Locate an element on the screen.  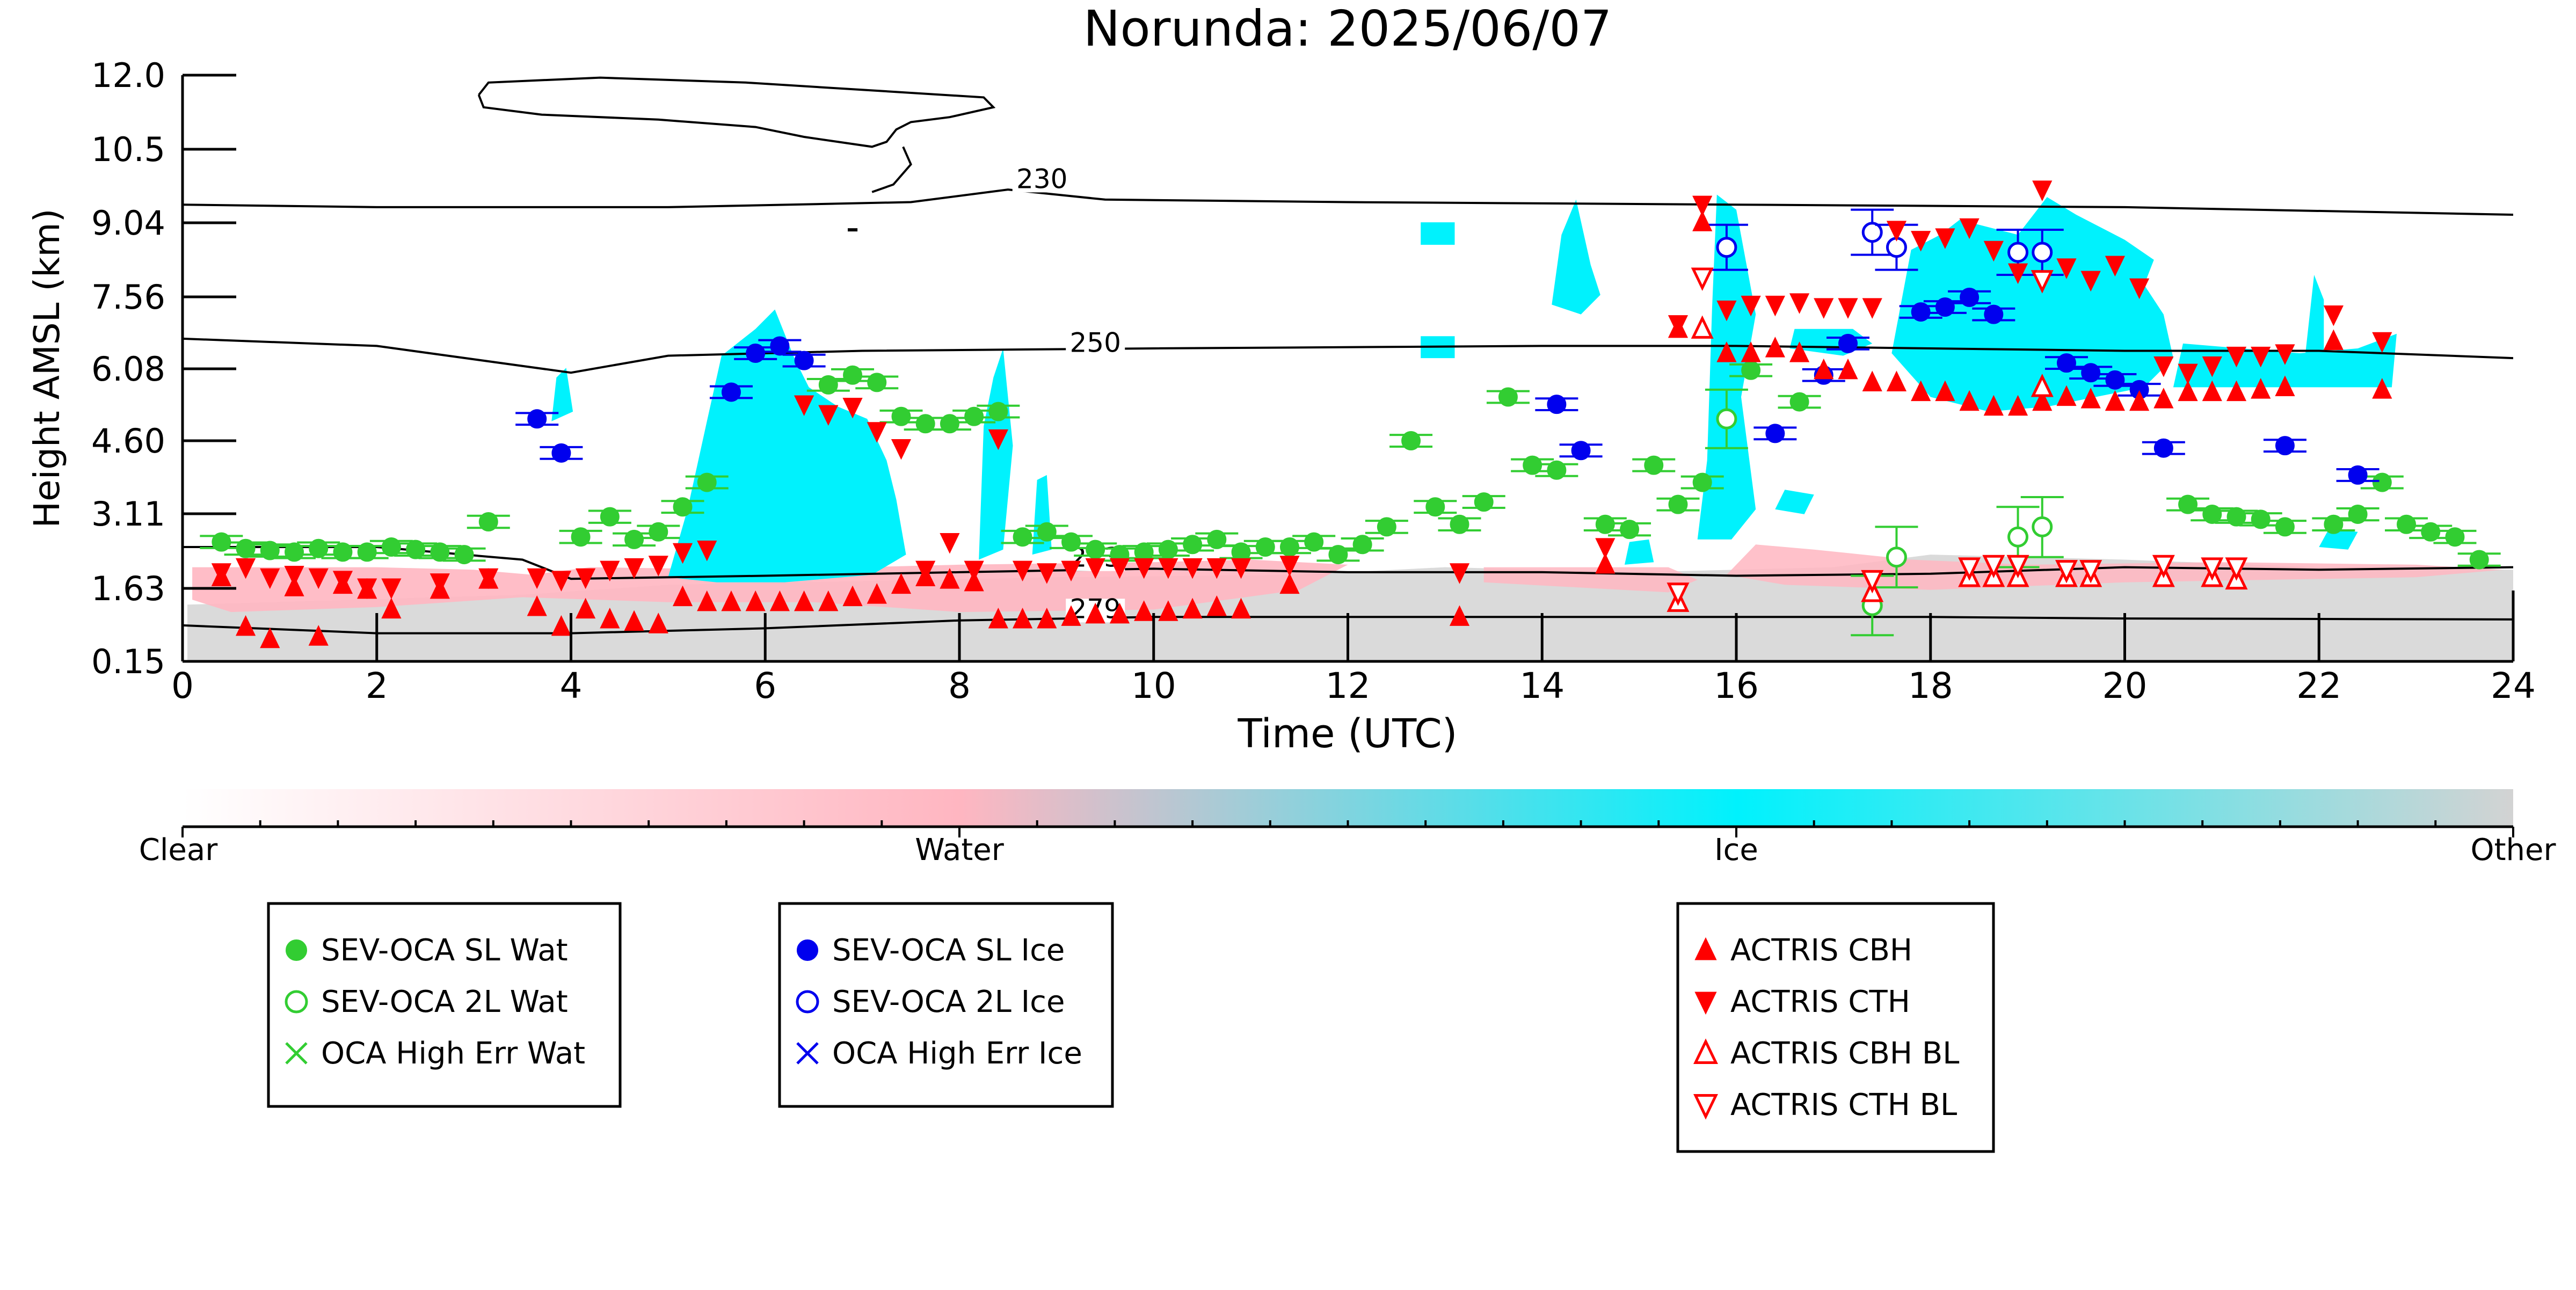
legend-label: SEV-OCA SL Ice is located at coordinates (948, 950).